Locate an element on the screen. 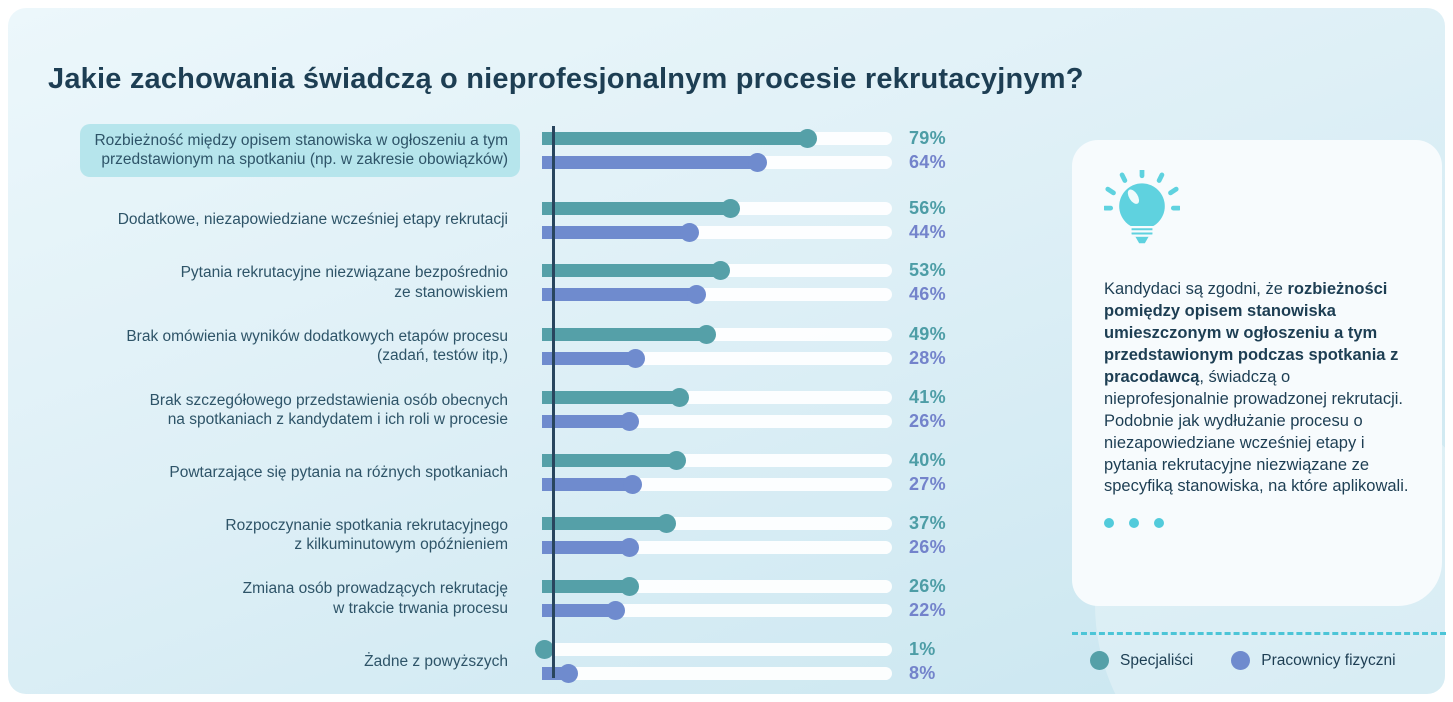  value-label-pracownicy-fizyczni: 64% is located at coordinates (927, 161).